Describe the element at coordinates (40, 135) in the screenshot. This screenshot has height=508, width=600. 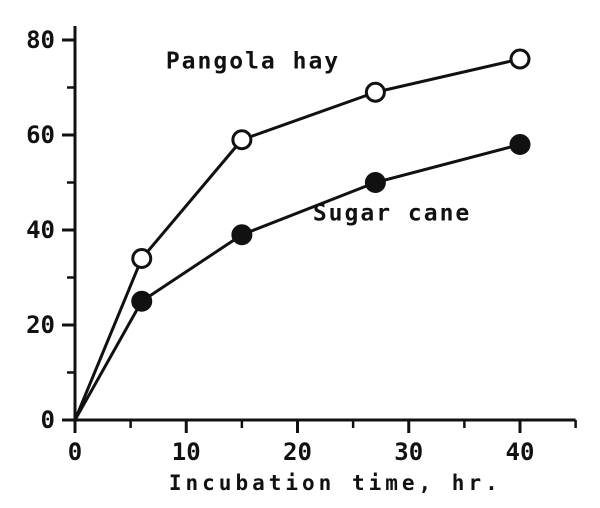
I see `y-tick-label-60: 60` at that location.